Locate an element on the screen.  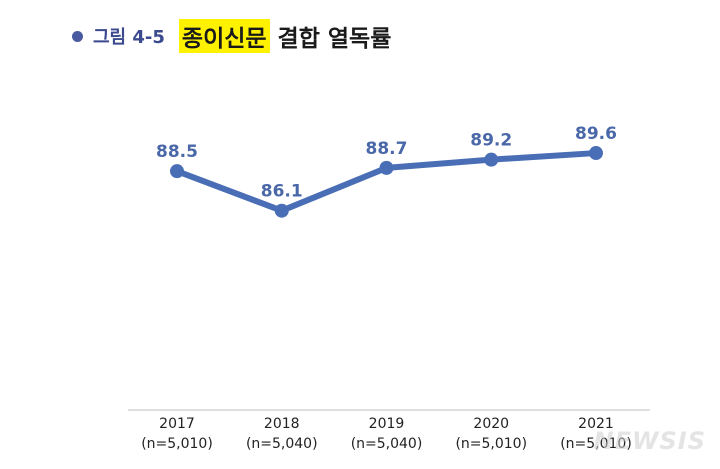
x-tick-sample-size-2017: (n=5,010) is located at coordinates (177, 444).